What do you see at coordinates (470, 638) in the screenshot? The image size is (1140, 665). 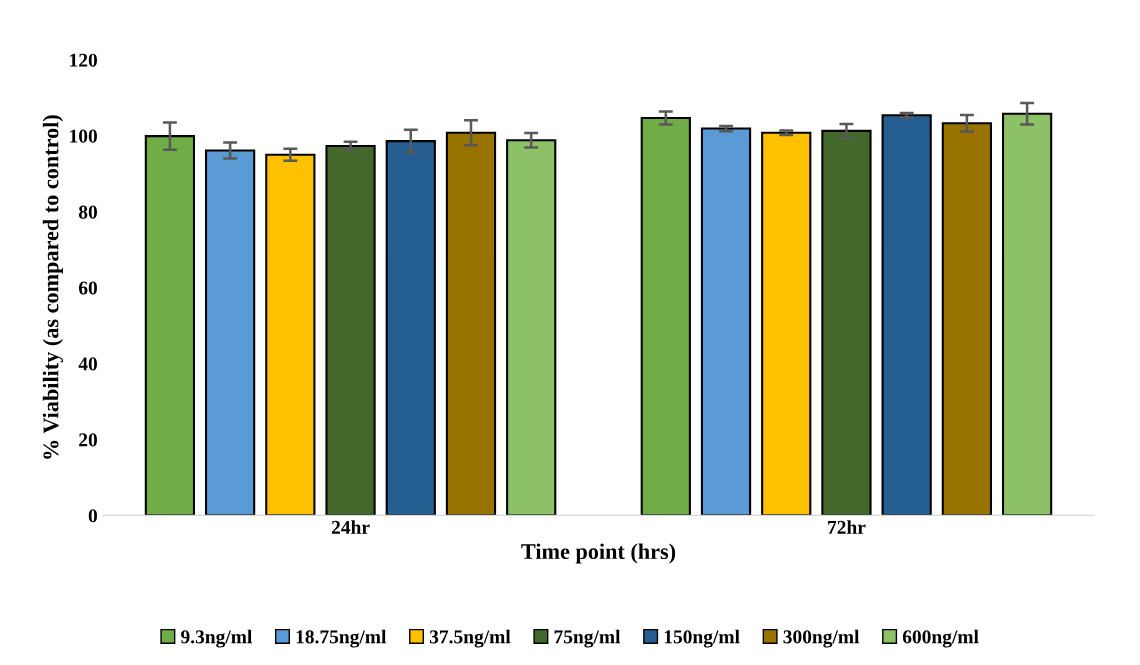 I see `legend-label: 37.5ng/ml` at bounding box center [470, 638].